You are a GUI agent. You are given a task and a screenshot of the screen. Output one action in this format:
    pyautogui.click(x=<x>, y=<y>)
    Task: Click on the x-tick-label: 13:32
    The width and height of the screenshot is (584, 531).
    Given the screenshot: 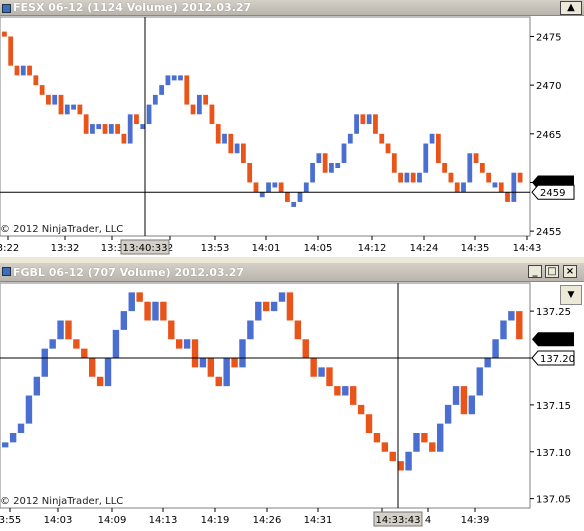 What is the action you would take?
    pyautogui.click(x=65, y=248)
    